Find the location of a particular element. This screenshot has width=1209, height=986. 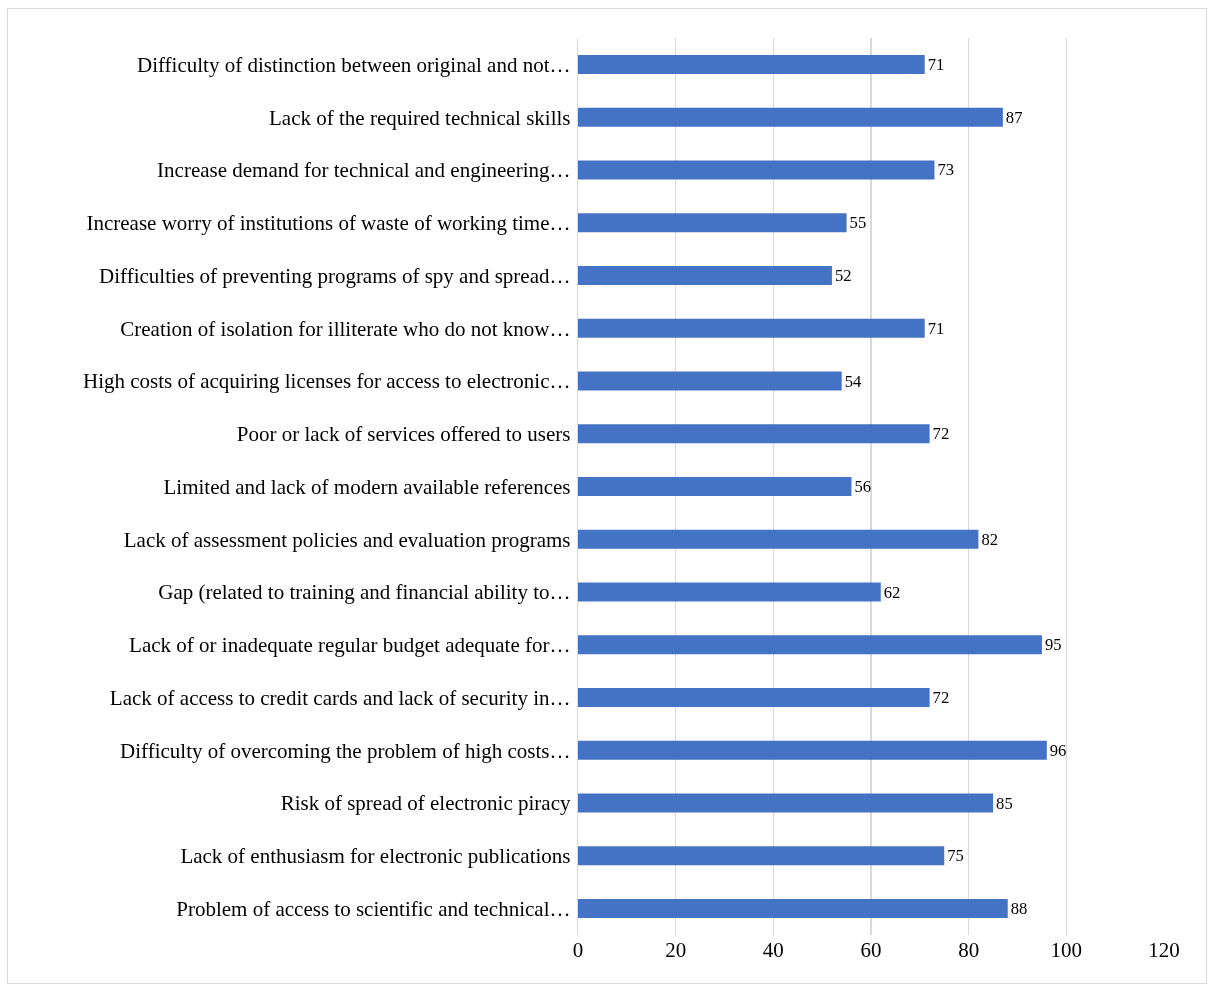

x-tick-label: 20 is located at coordinates (676, 950).